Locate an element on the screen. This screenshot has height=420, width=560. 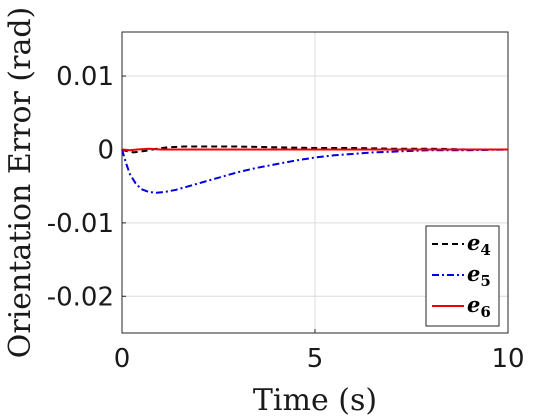
series-line-e5 is located at coordinates (315, 171).